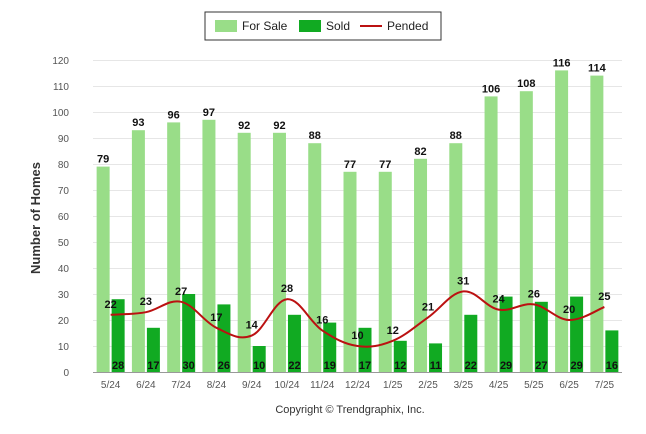 The height and width of the screenshot is (434, 646). Describe the element at coordinates (216, 318) in the screenshot. I see `pended-value-label: 17` at that location.